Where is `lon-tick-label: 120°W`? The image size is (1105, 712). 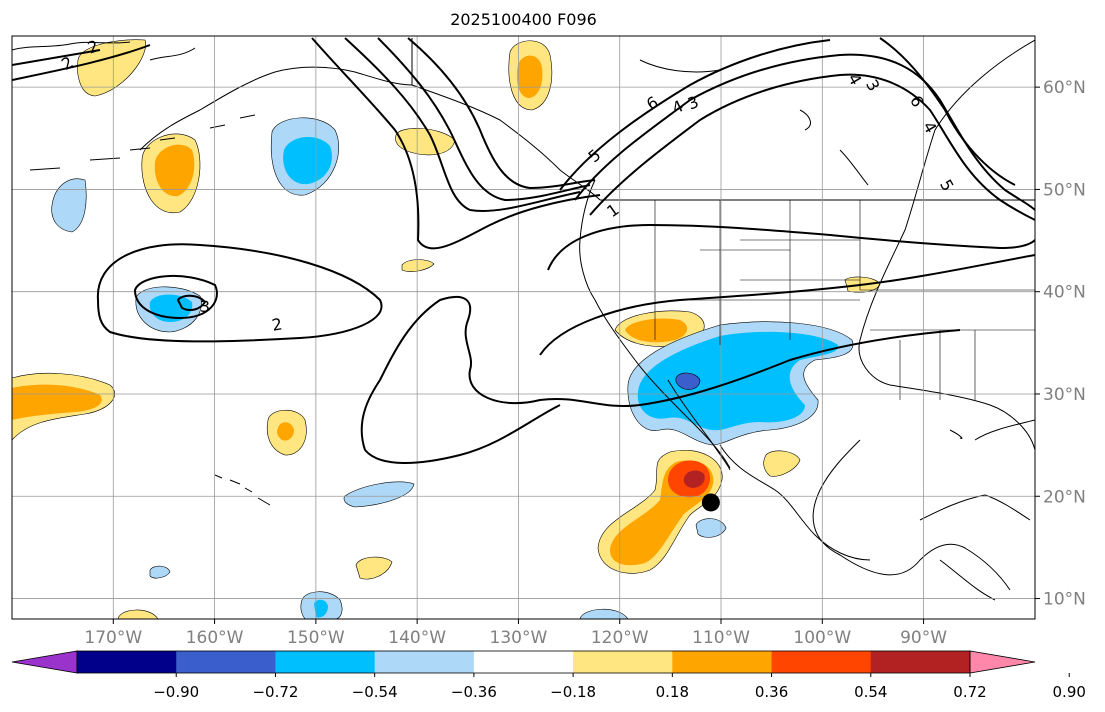
lon-tick-label: 120°W is located at coordinates (620, 638).